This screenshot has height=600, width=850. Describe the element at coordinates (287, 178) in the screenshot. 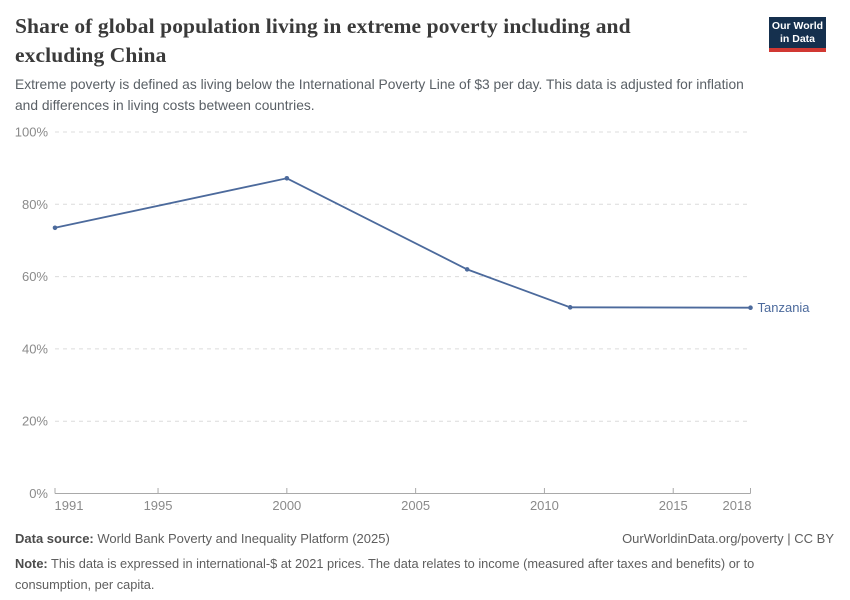

I see `data-point-tanzania-2000` at that location.